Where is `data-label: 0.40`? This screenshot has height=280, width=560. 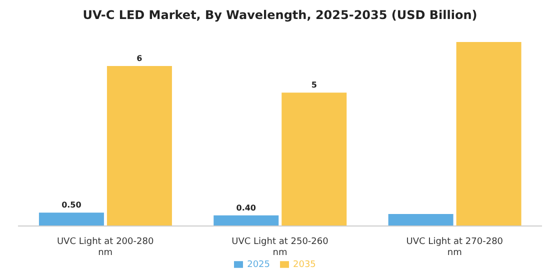
data-label: 0.40 is located at coordinates (246, 207).